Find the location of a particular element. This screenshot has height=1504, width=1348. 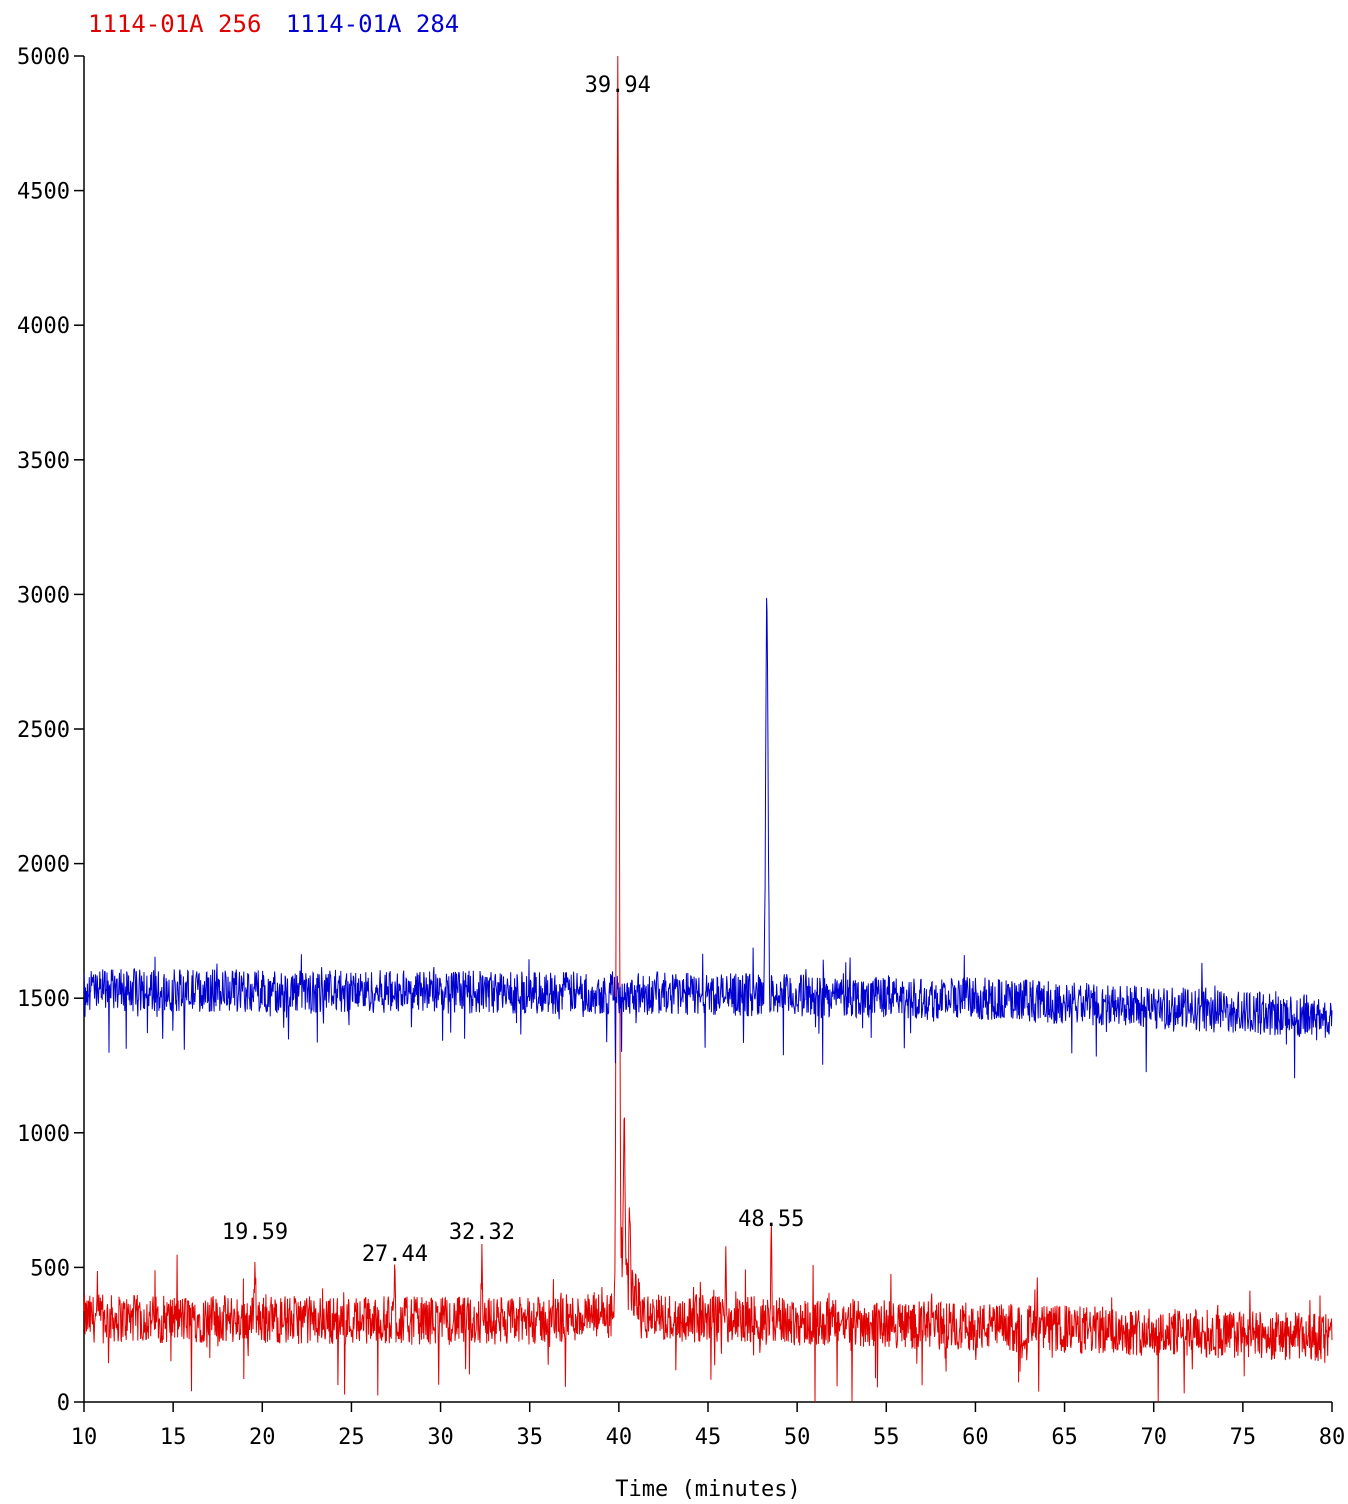

x-tick-label: 55 is located at coordinates (886, 1437).